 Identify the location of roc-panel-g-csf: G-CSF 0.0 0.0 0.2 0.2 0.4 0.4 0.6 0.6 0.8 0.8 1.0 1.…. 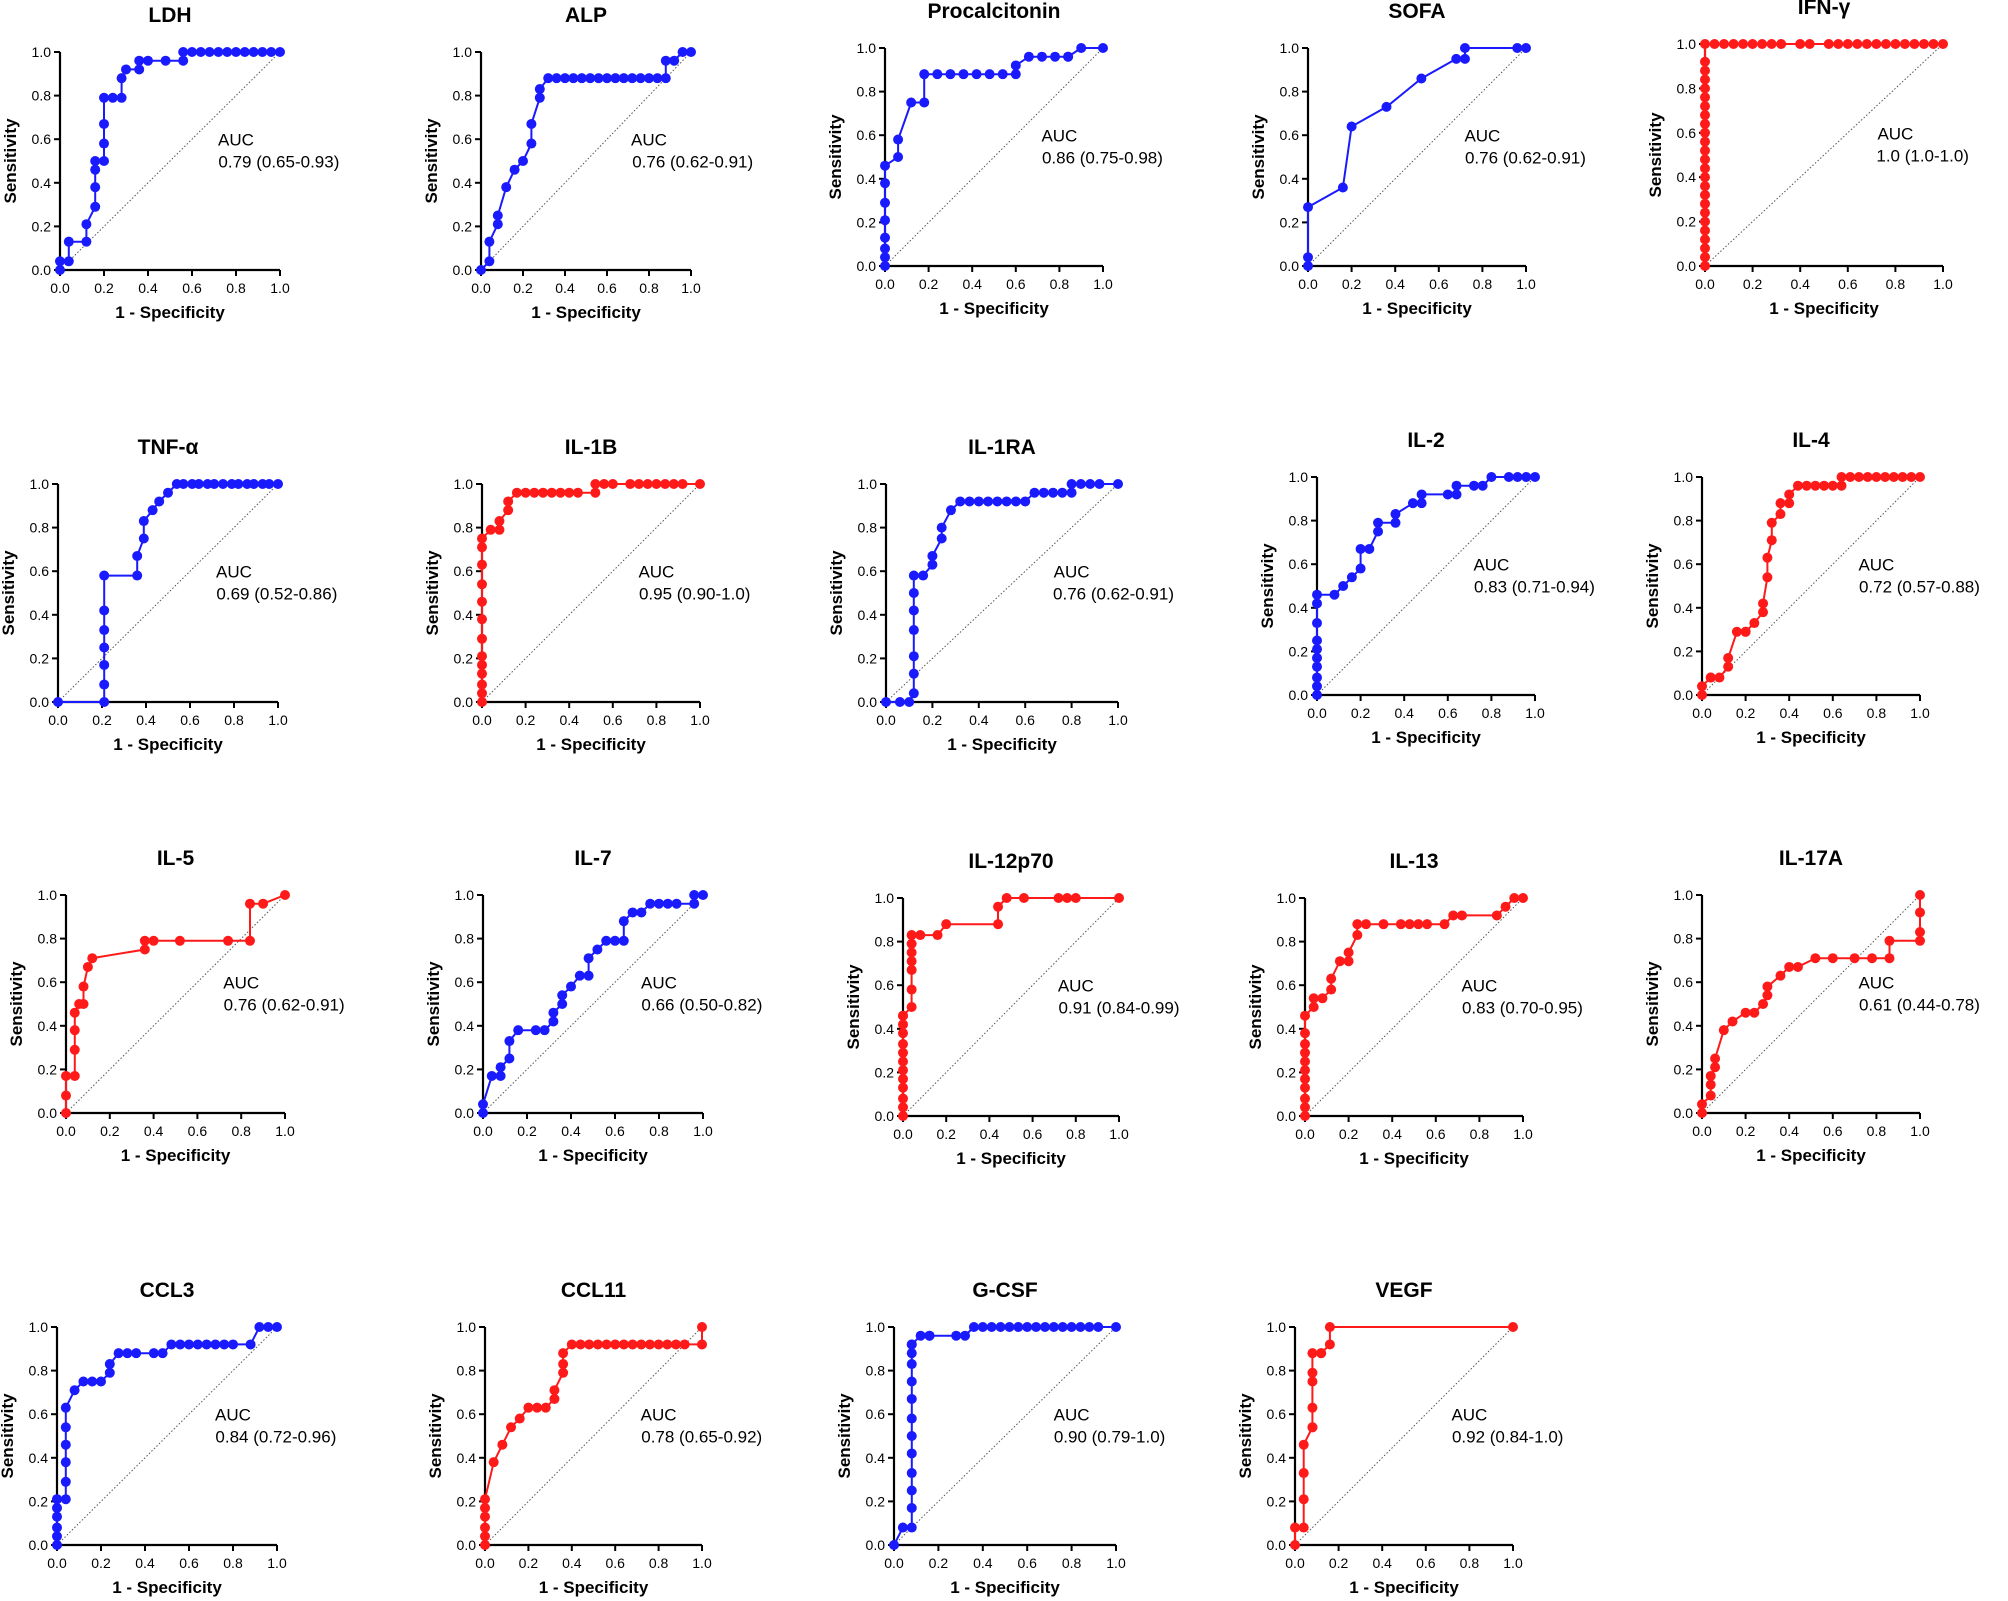
(1000, 1438).